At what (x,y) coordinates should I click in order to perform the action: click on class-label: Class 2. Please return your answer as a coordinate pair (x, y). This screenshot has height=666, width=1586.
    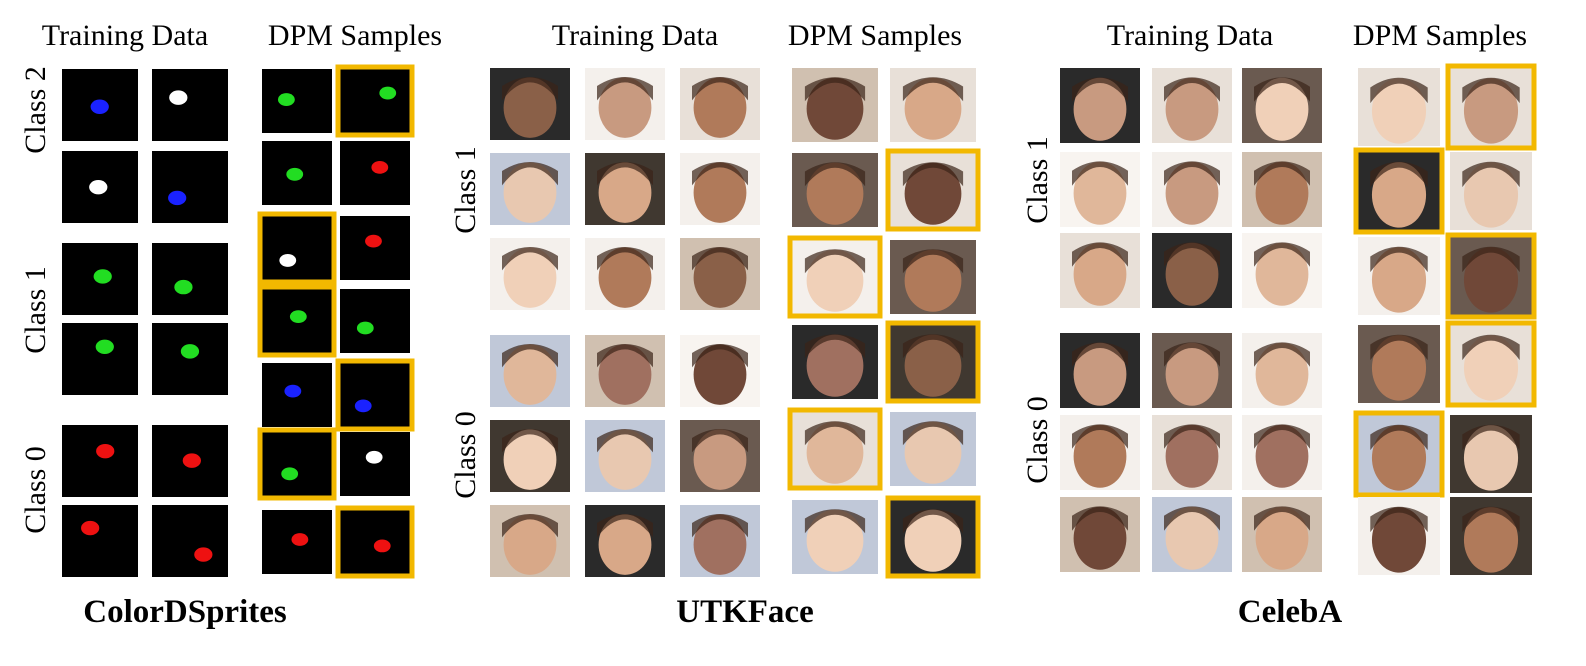
    Looking at the image, I should click on (35, 110).